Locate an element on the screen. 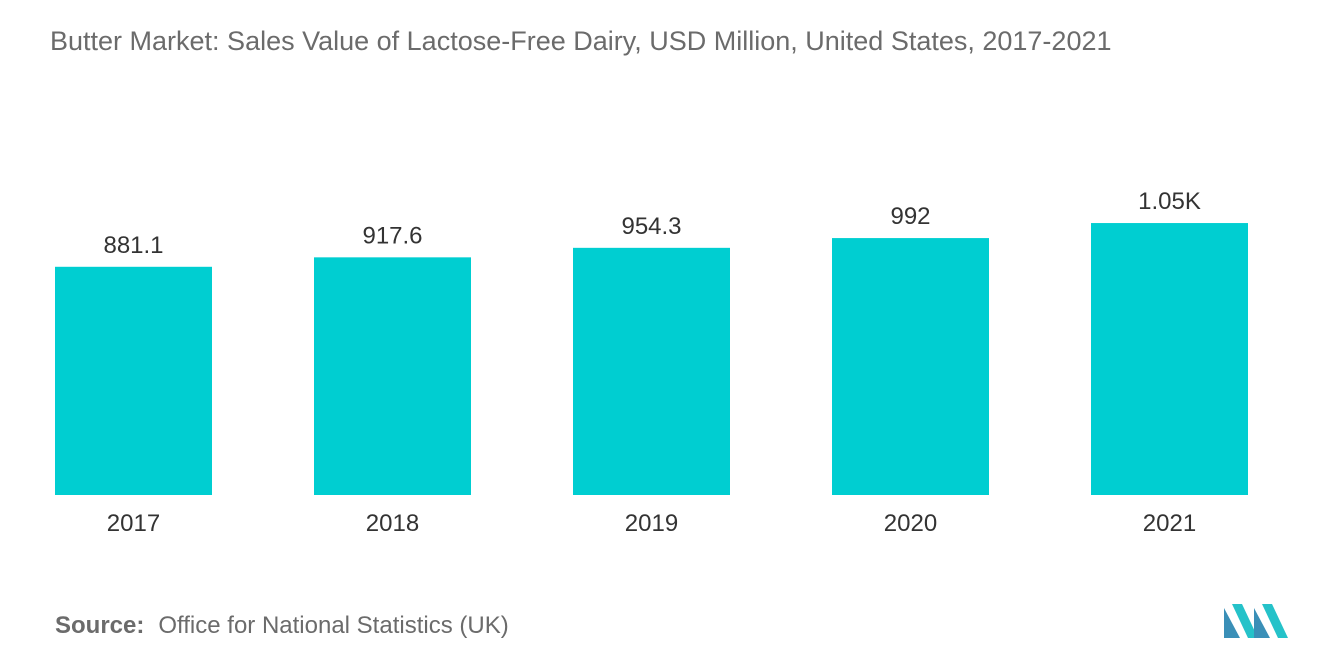 This screenshot has height=665, width=1320. x-tick-2019: 2019 is located at coordinates (651, 523).